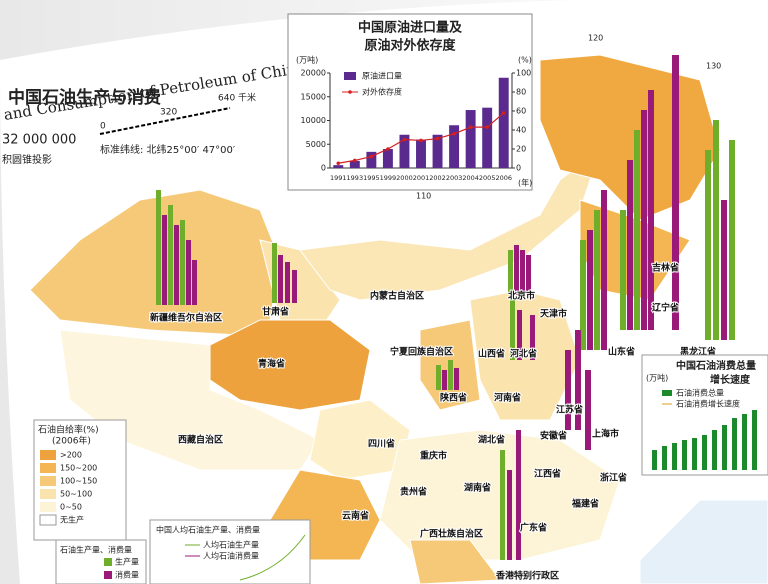 The width and height of the screenshot is (768, 584). I want to click on province-label: 宁夏回族自治区, so click(421, 352).